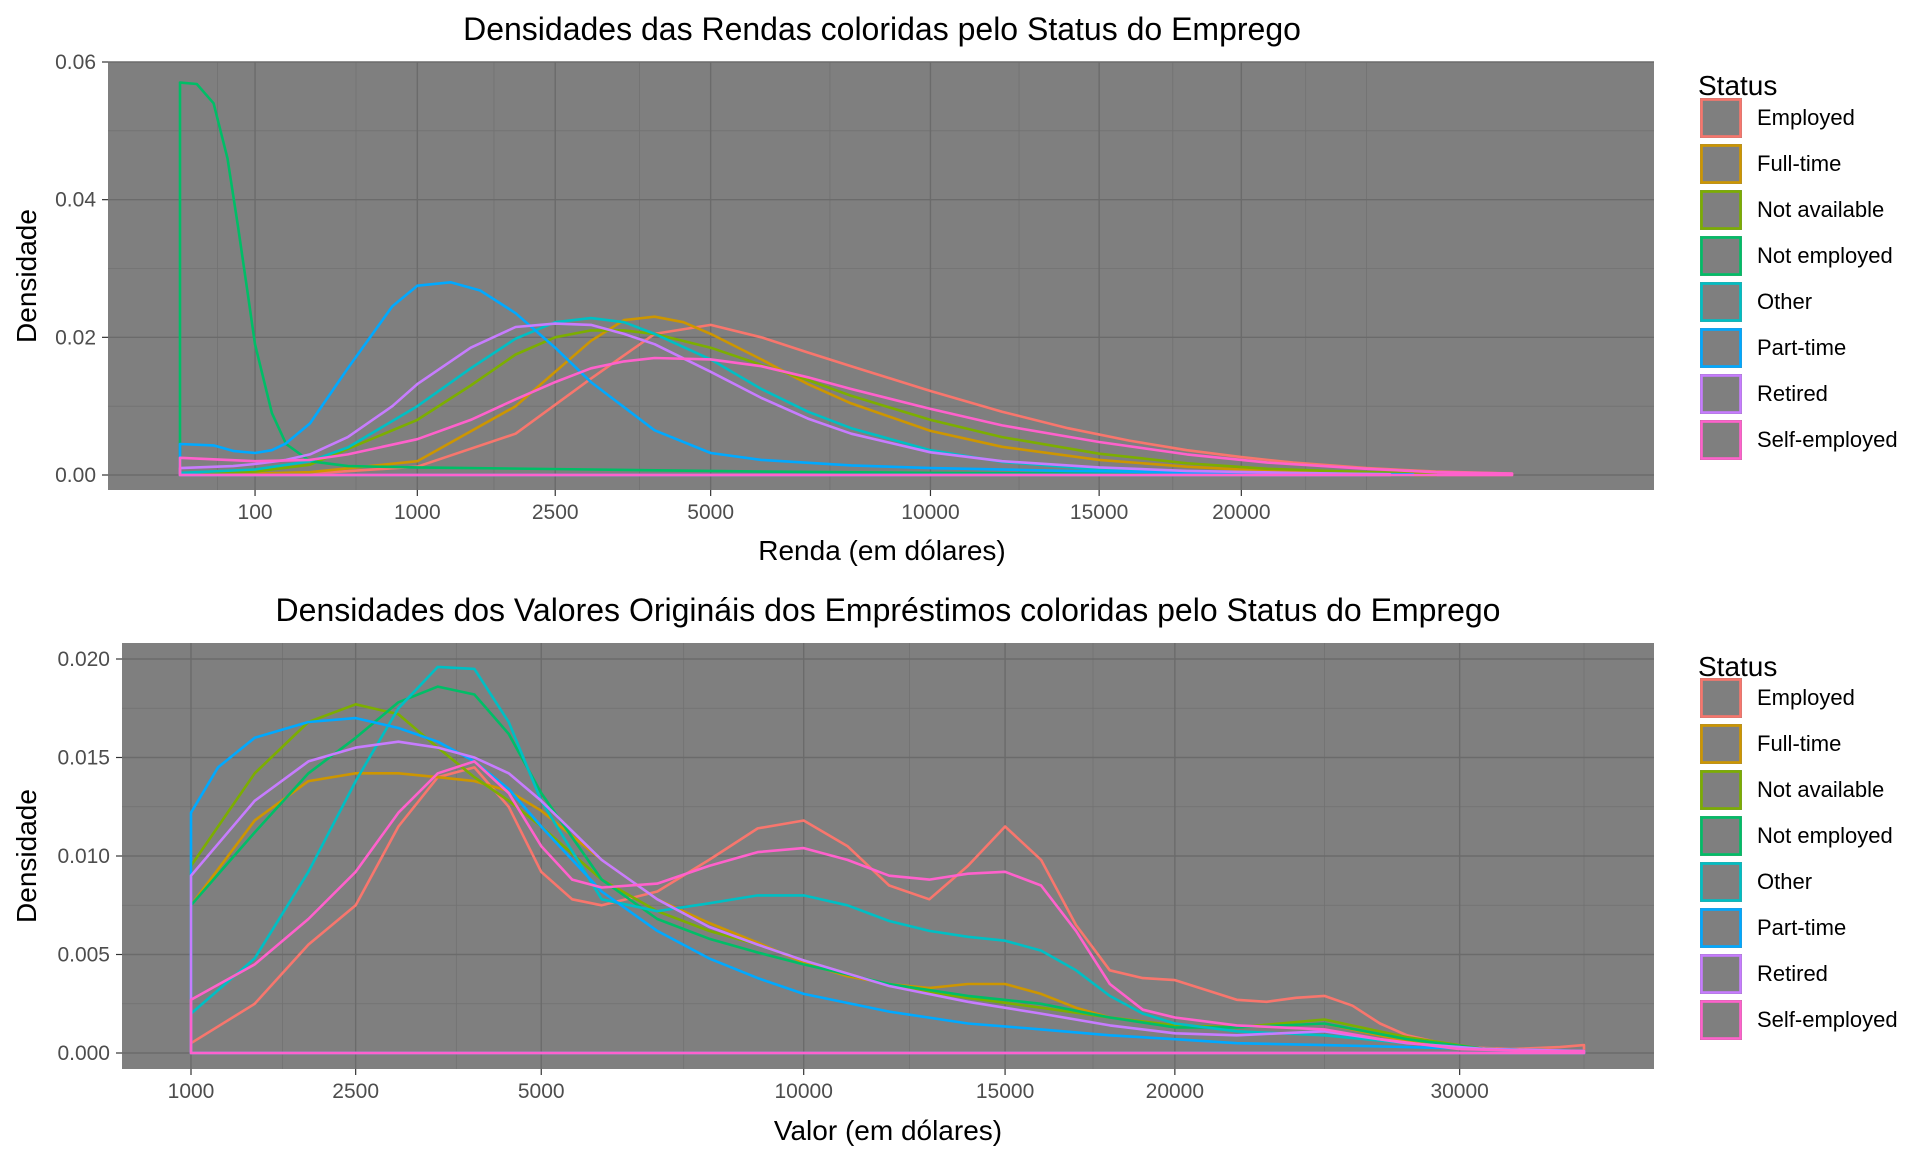  What do you see at coordinates (255, 512) in the screenshot?
I see `x-tick-label: 100` at bounding box center [255, 512].